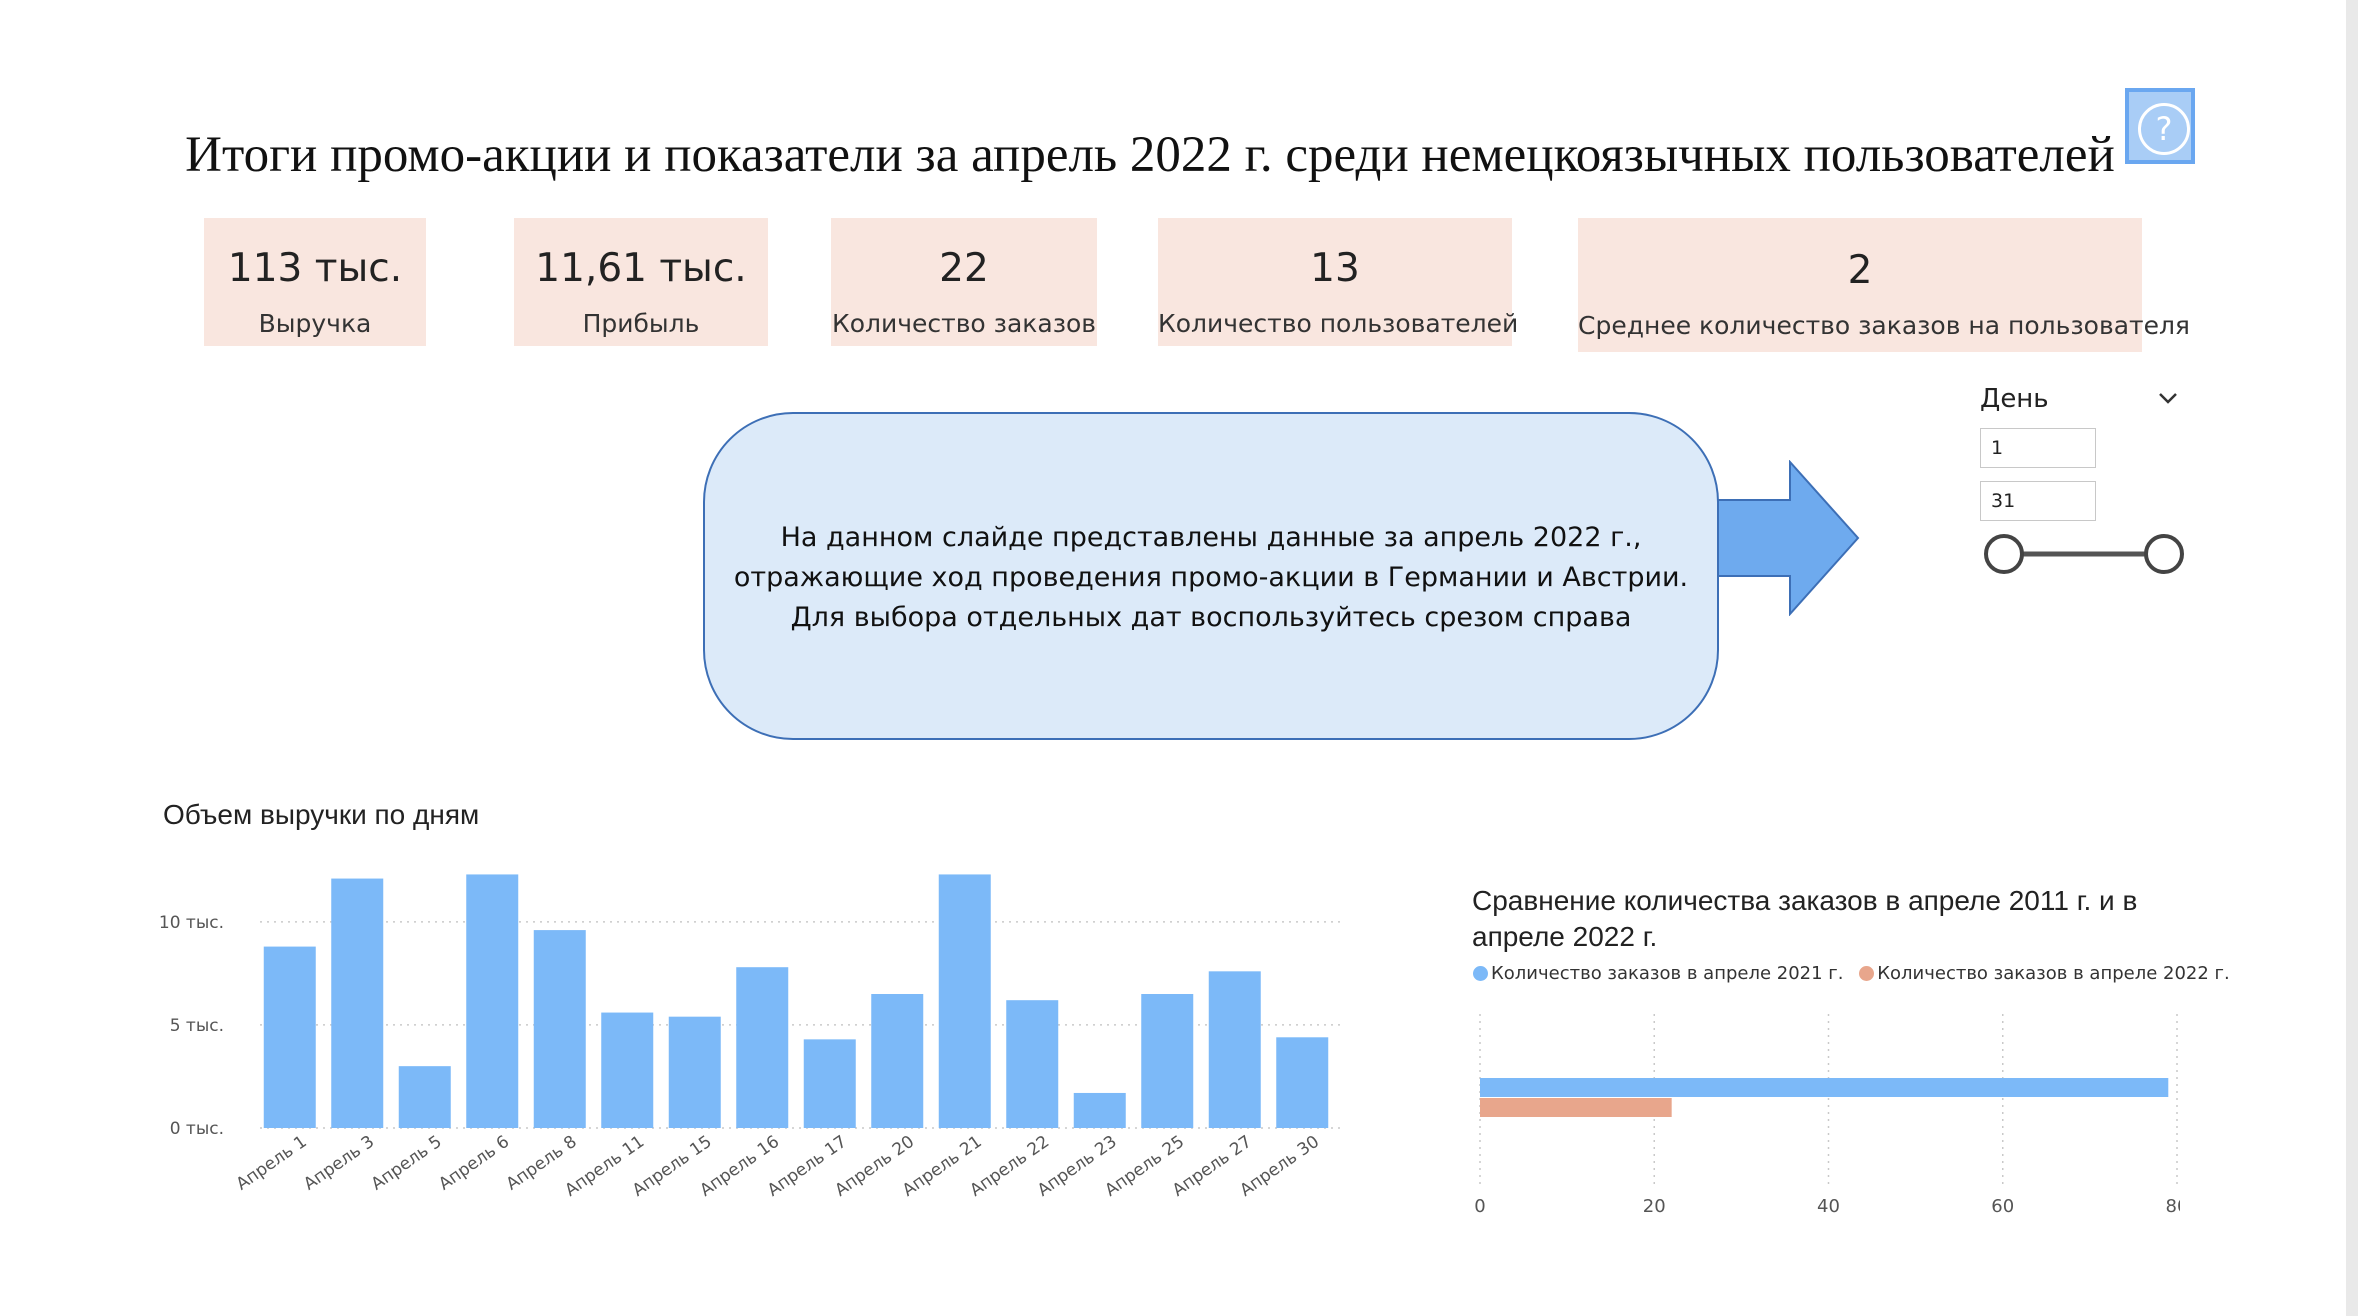 This screenshot has width=2358, height=1316. What do you see at coordinates (641, 323) in the screenshot?
I see `kpi-label: Прибыль` at bounding box center [641, 323].